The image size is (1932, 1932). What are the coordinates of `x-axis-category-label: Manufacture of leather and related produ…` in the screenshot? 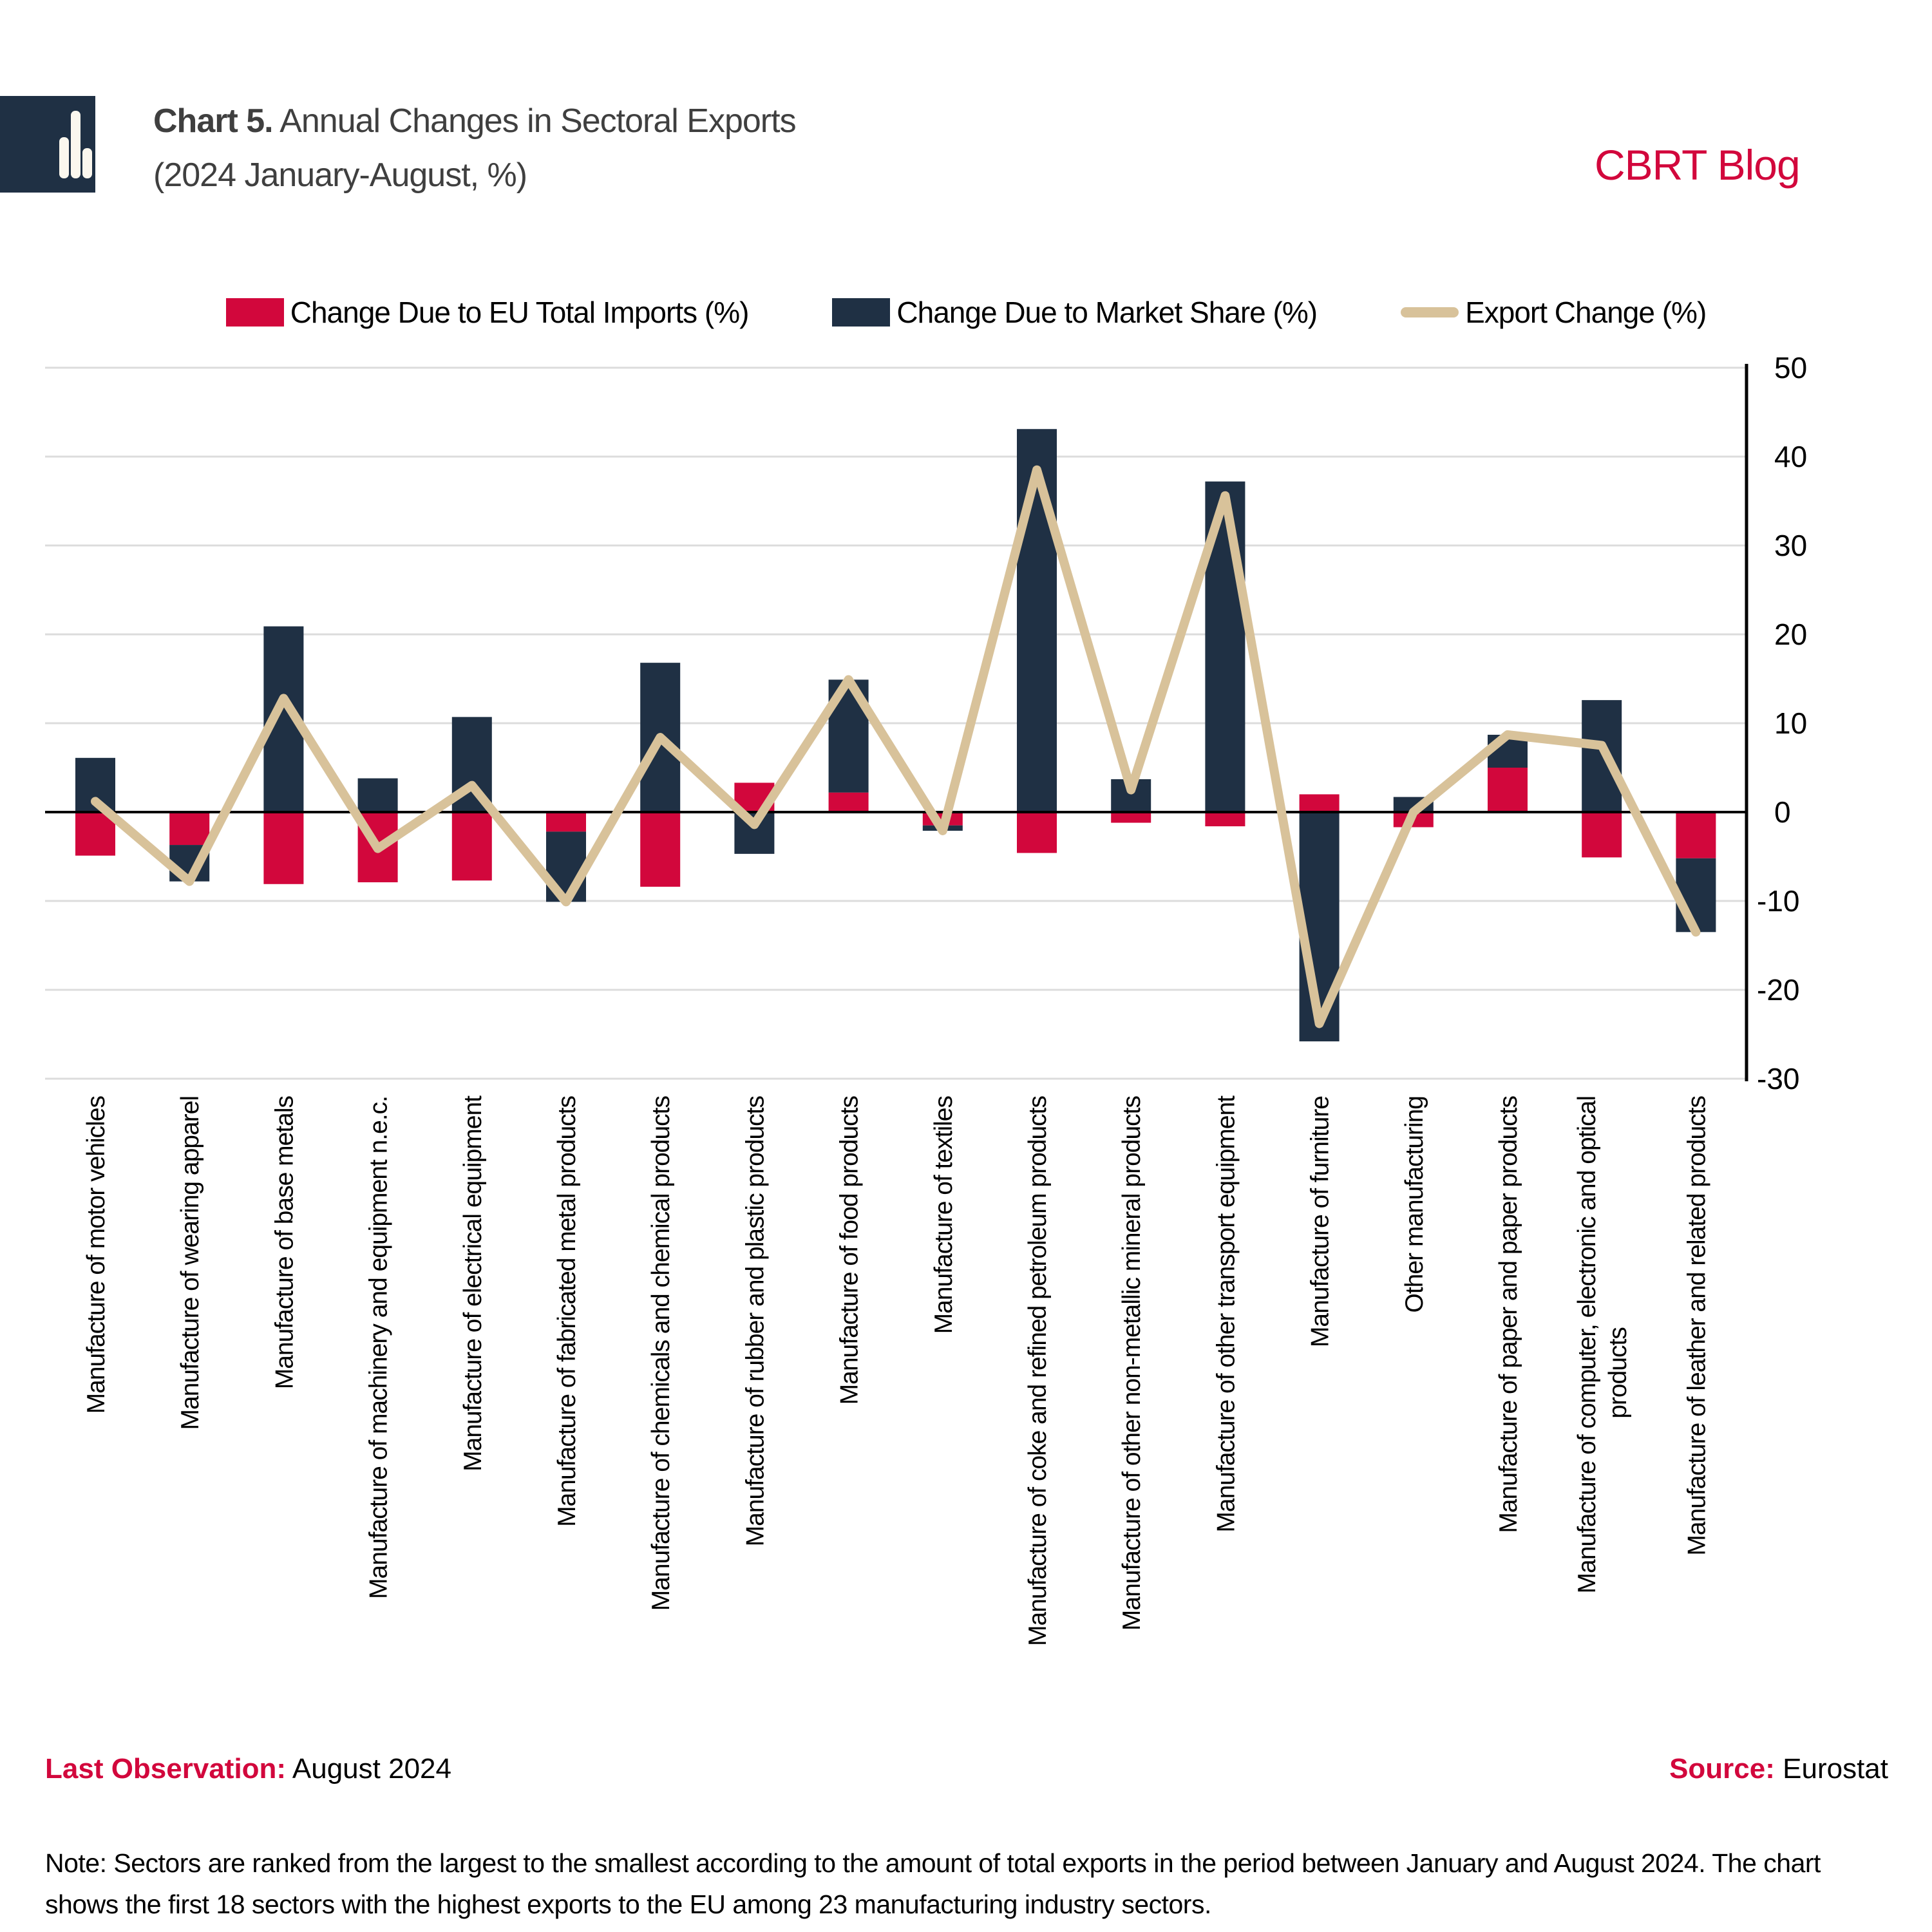 It's located at (1696, 1326).